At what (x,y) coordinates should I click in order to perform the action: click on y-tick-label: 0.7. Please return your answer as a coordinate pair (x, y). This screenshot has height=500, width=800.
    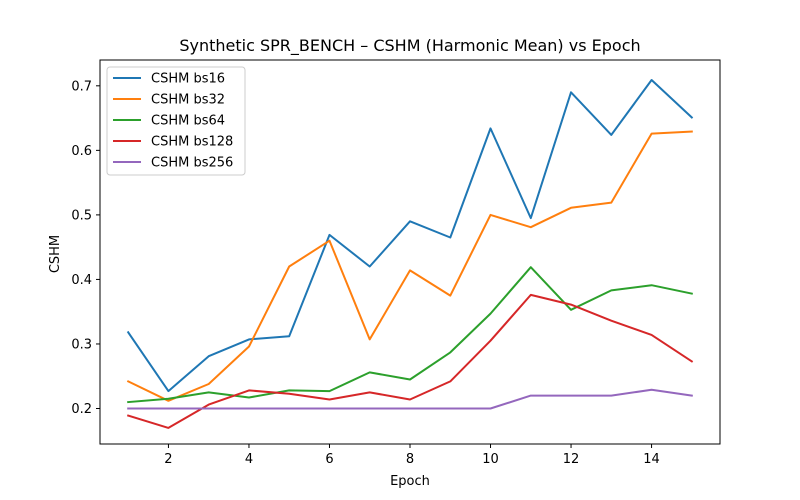
    Looking at the image, I should click on (81, 86).